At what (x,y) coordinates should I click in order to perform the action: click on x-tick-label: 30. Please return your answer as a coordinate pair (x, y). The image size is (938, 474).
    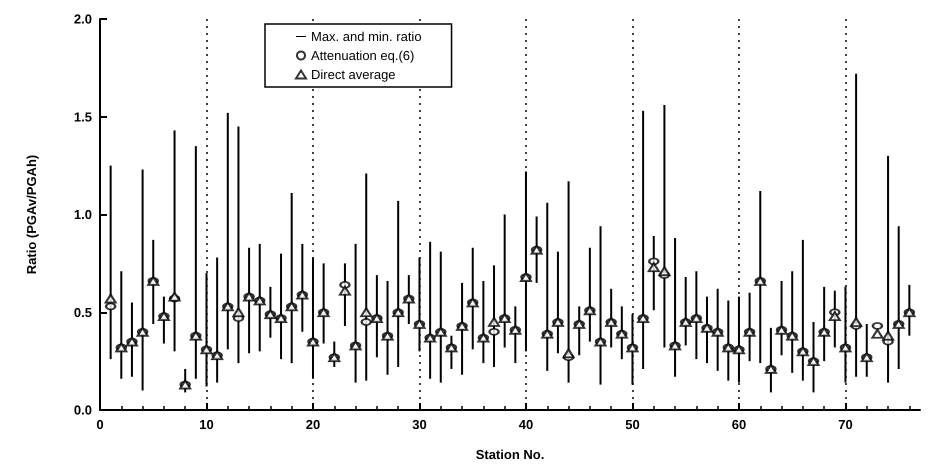
    Looking at the image, I should click on (419, 424).